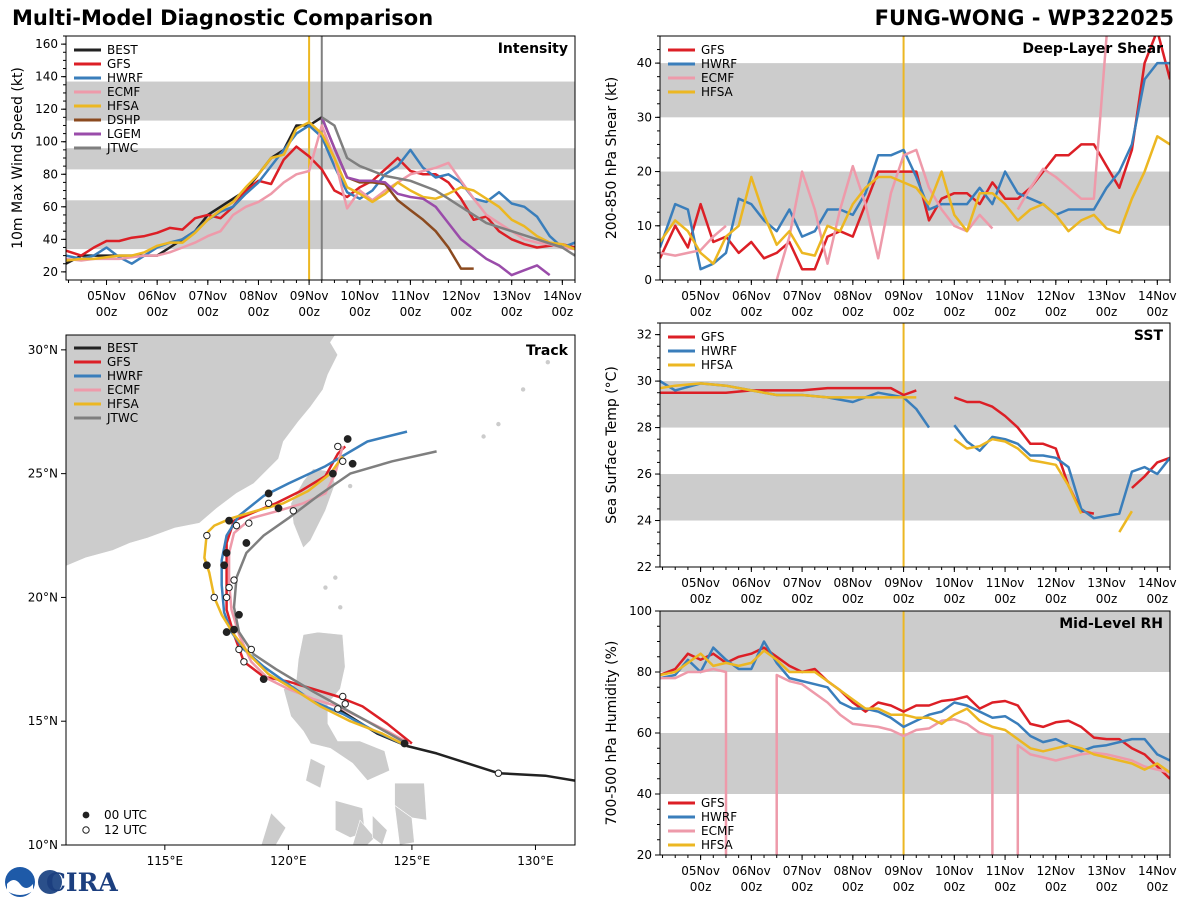 The height and width of the screenshot is (900, 1200). I want to click on shear-ytick-label: 40, so click(644, 63).